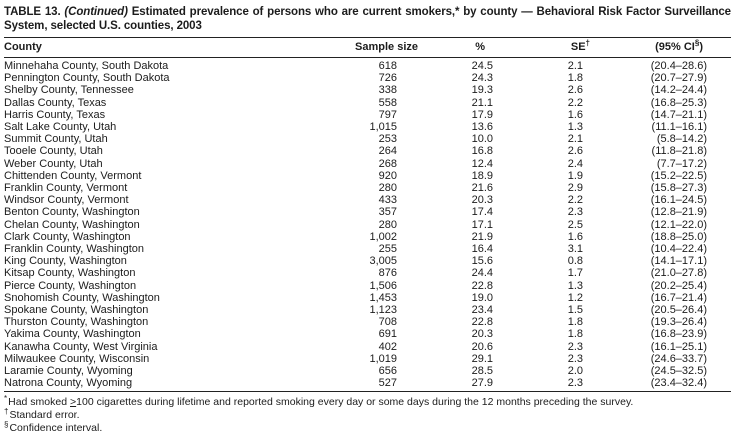 The image size is (734, 443). Describe the element at coordinates (367, 47) in the screenshot. I see `header-row: County Sample size % SE† (95% CI§)` at that location.